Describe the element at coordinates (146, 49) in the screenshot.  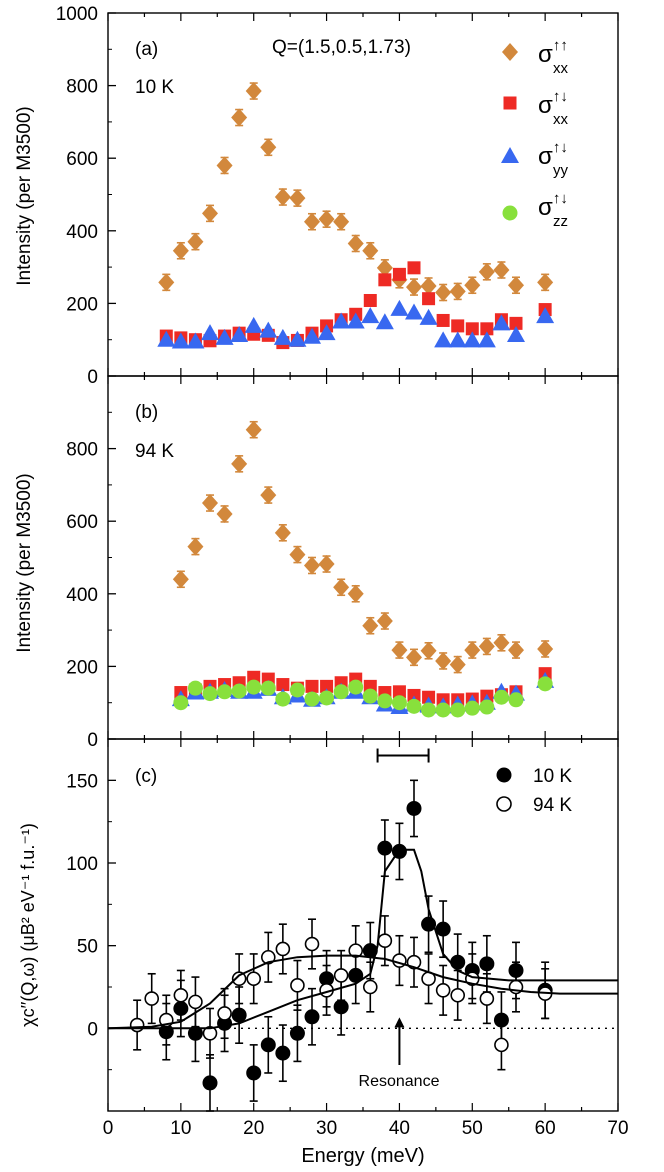
I see `panel-a-label: (a)` at that location.